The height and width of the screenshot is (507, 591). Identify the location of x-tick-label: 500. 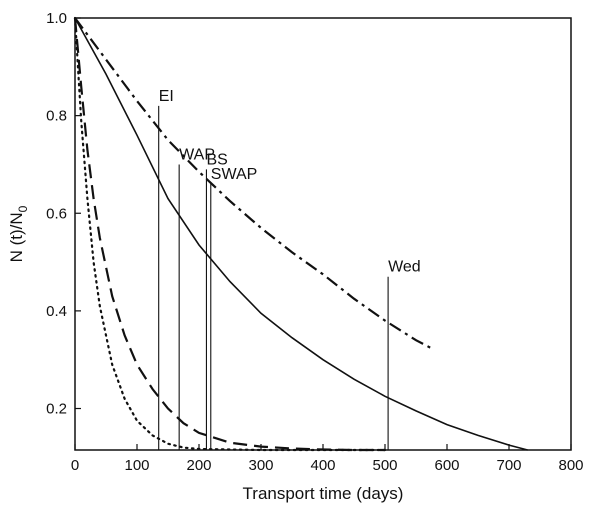
(384, 465).